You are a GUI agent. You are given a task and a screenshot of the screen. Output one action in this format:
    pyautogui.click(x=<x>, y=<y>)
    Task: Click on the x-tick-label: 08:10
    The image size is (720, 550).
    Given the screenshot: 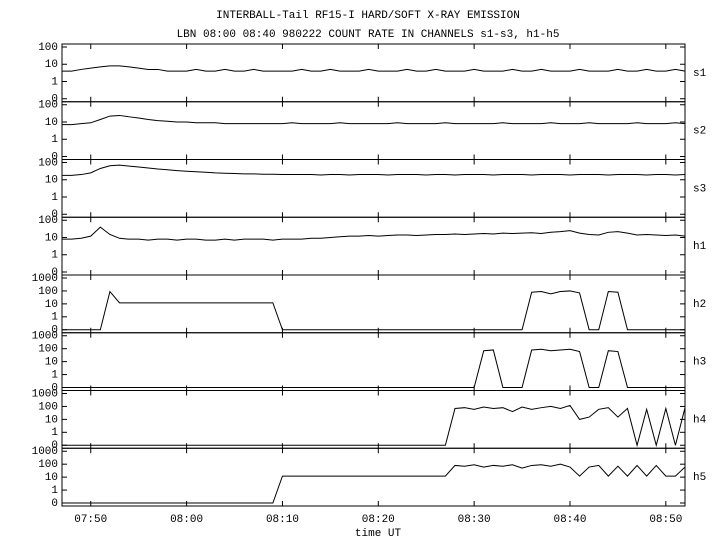 What is the action you would take?
    pyautogui.click(x=282, y=520)
    